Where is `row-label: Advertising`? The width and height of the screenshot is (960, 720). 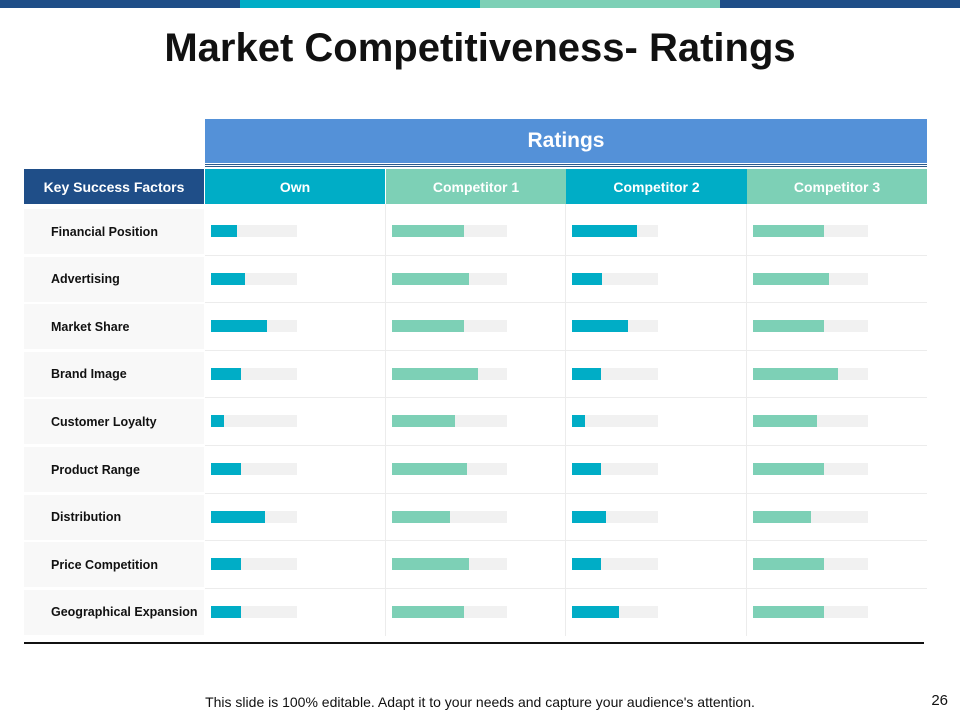
row-label: Advertising is located at coordinates (114, 279).